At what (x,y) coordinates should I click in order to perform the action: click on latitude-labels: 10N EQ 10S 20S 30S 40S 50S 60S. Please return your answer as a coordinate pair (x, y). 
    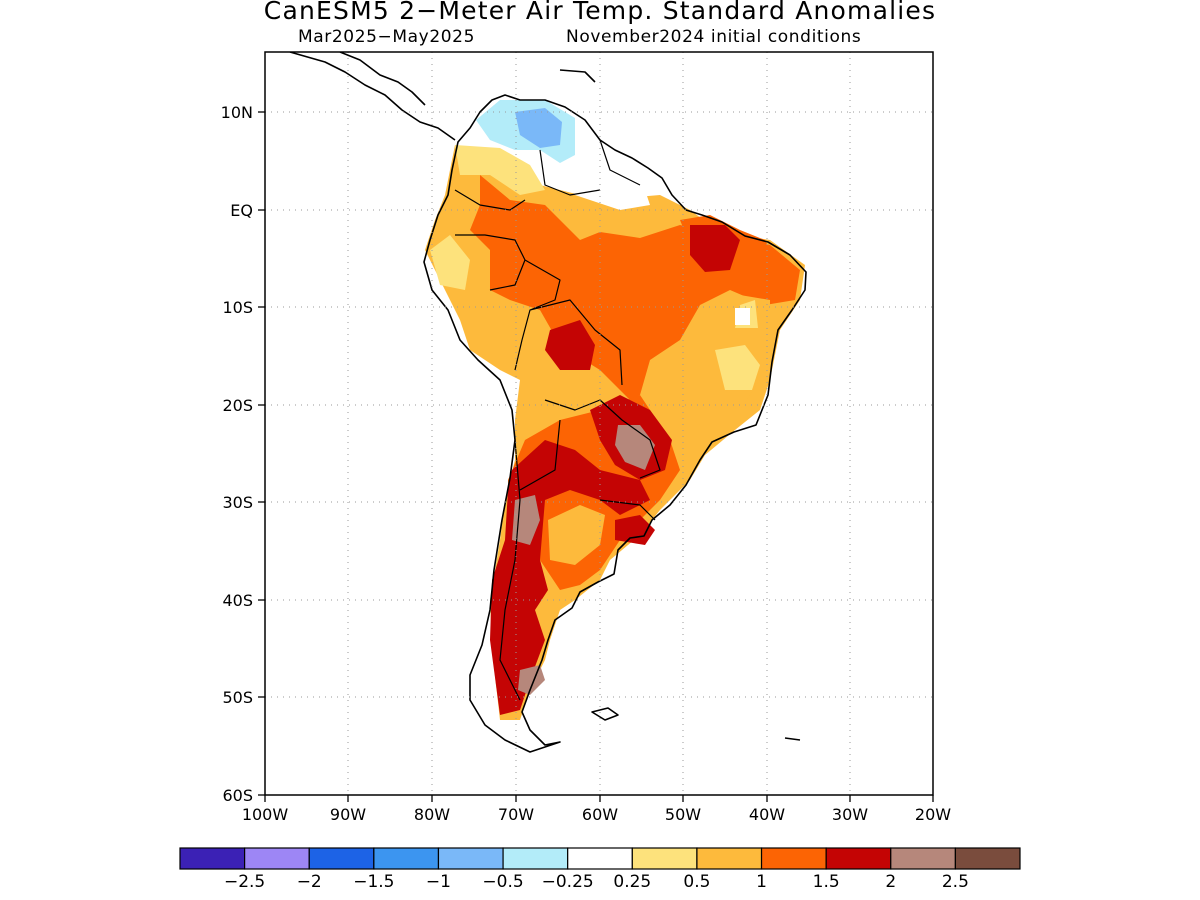
    Looking at the image, I should click on (237, 454).